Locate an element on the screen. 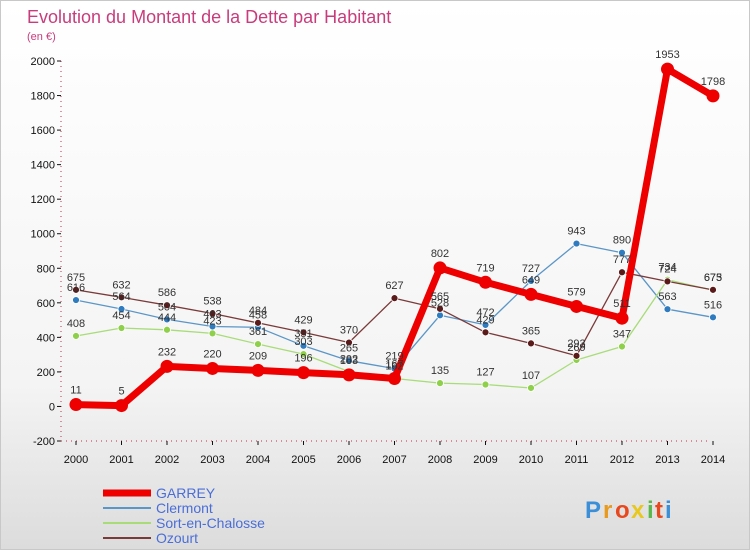 The image size is (750, 551). data-label: 538 is located at coordinates (212, 302).